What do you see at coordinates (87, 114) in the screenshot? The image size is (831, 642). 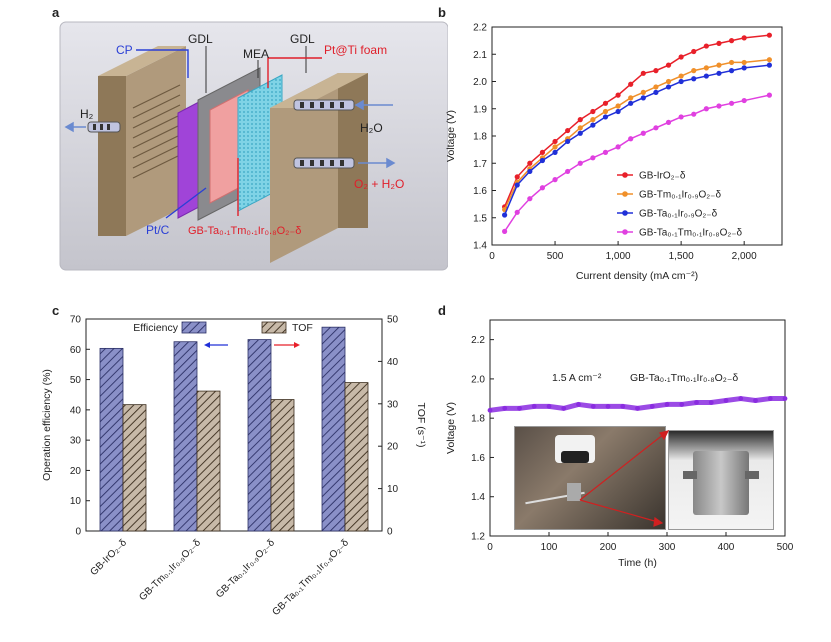 I see `h2-label: H₂` at bounding box center [87, 114].